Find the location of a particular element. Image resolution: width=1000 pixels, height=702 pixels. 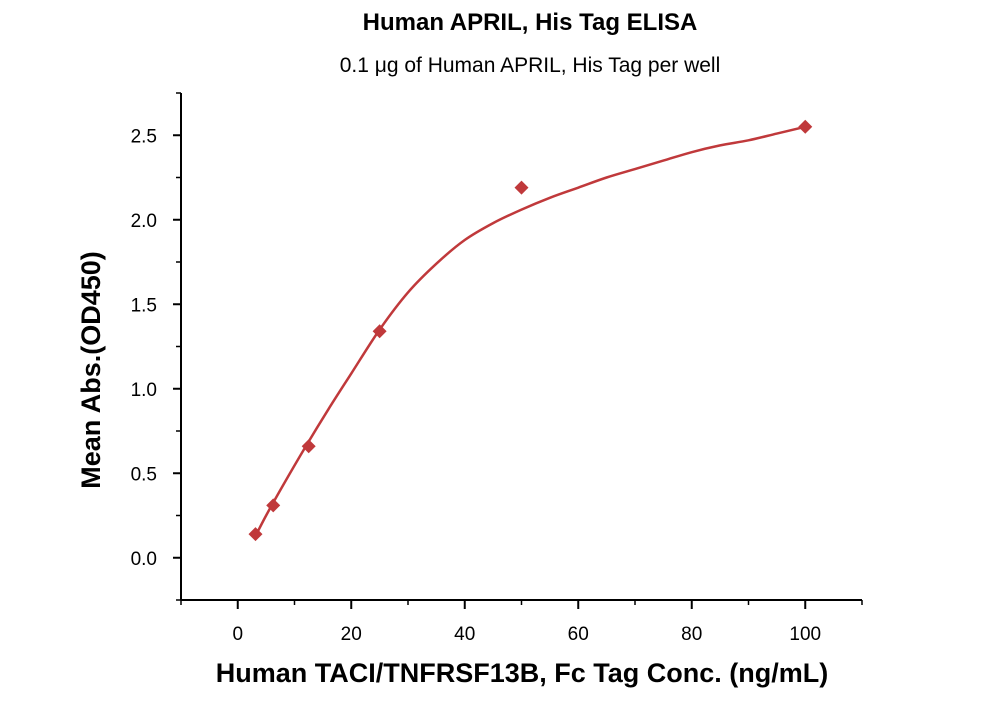

y-tick-label: 1.0 is located at coordinates (144, 390).